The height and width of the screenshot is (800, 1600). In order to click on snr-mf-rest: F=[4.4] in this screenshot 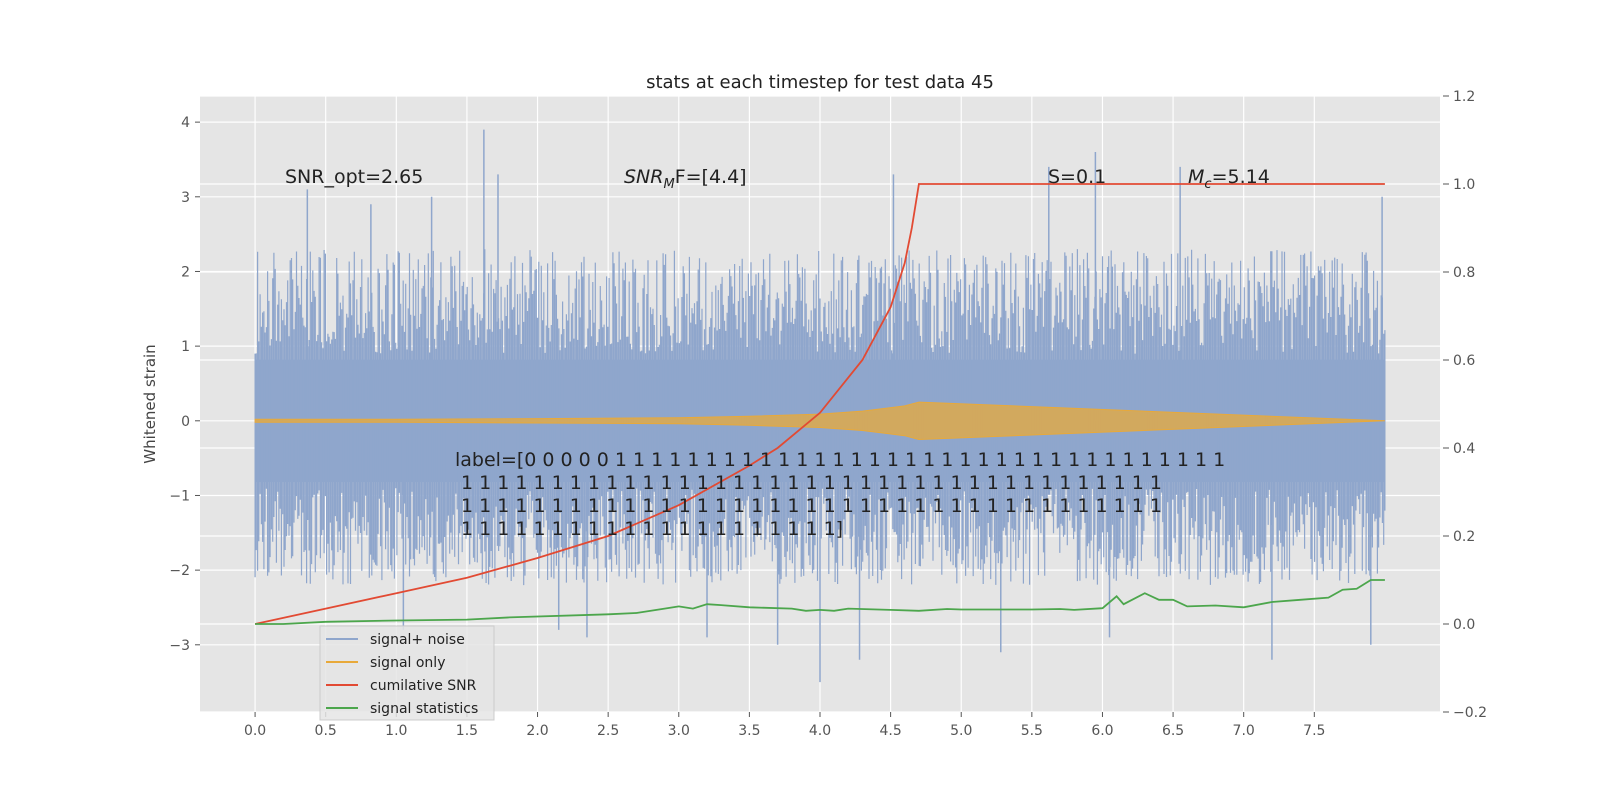, I will do `click(711, 177)`.